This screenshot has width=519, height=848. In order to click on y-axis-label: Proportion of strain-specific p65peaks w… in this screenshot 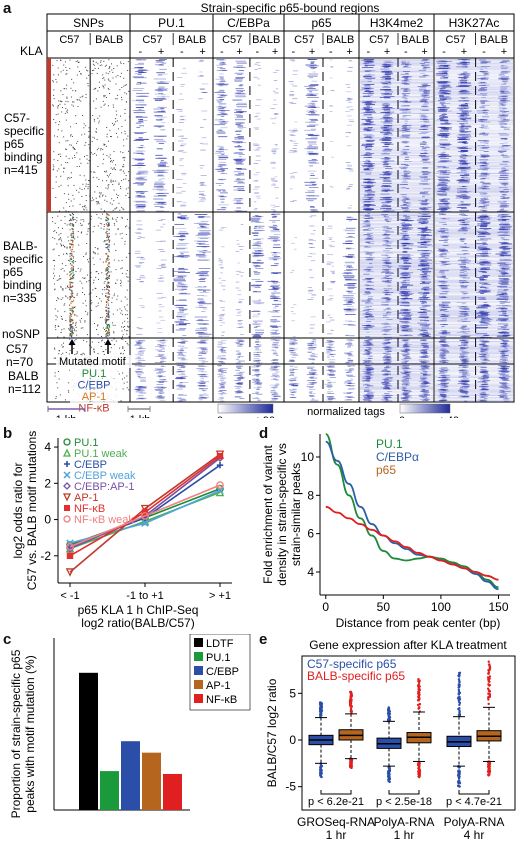, I will do `click(23, 733)`.